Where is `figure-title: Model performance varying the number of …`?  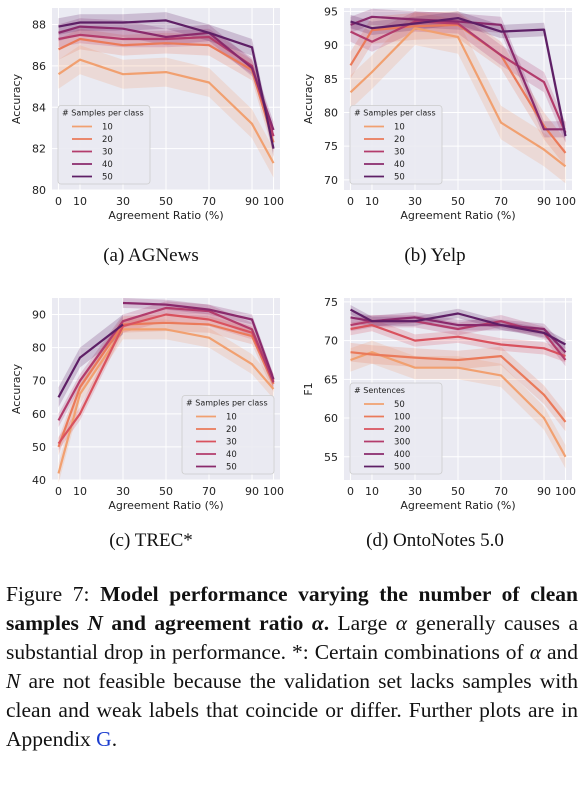
figure-title: Model performance varying the number of … is located at coordinates (292, 608).